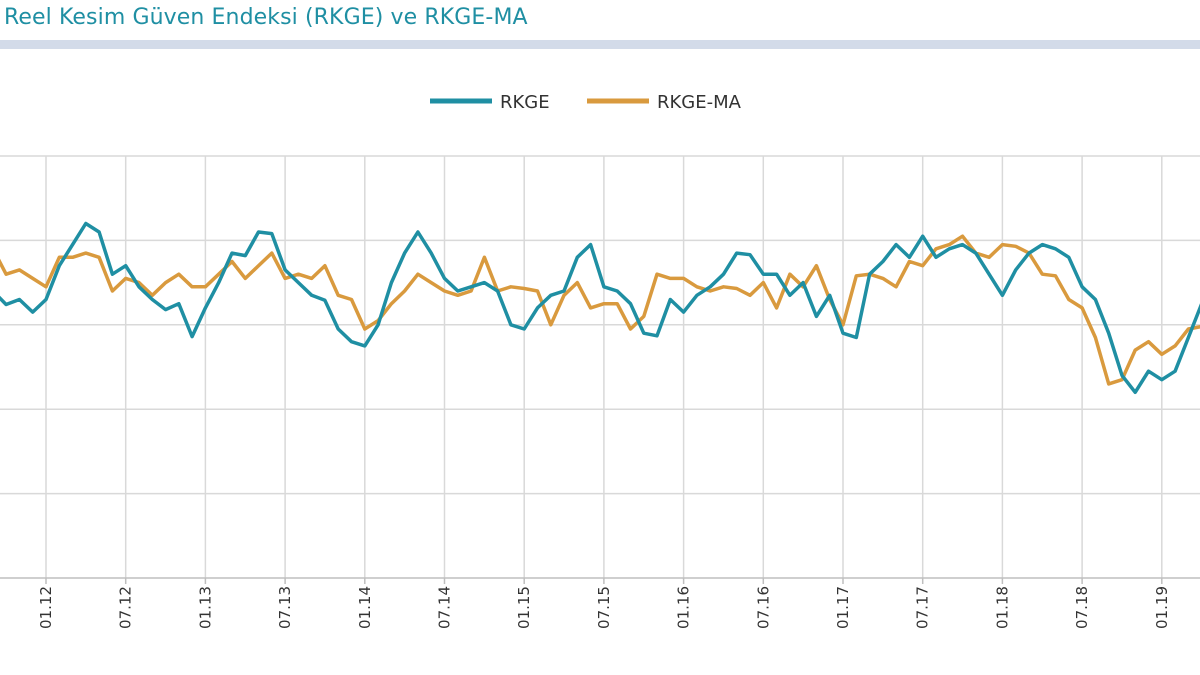 This screenshot has width=1200, height=675. Describe the element at coordinates (923, 607) in the screenshot. I see `x-tick-label: 07.17` at that location.